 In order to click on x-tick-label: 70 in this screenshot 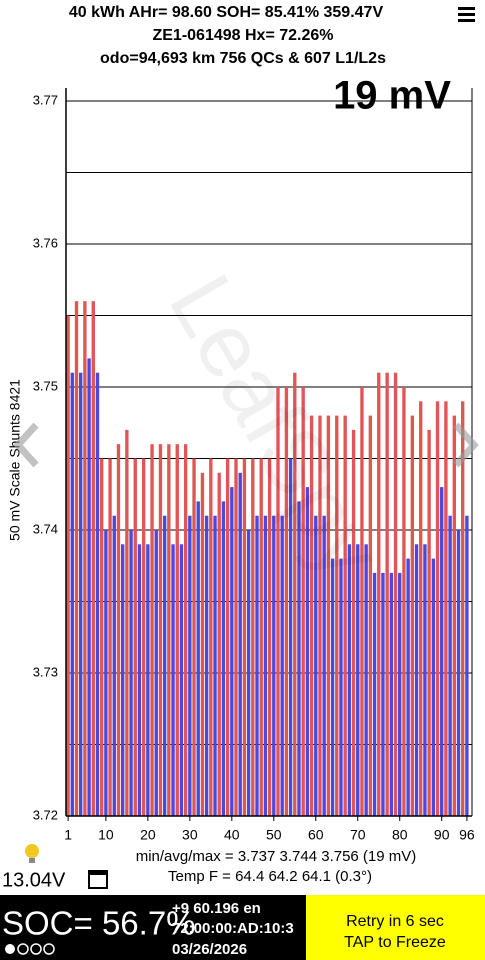, I will do `click(358, 835)`.